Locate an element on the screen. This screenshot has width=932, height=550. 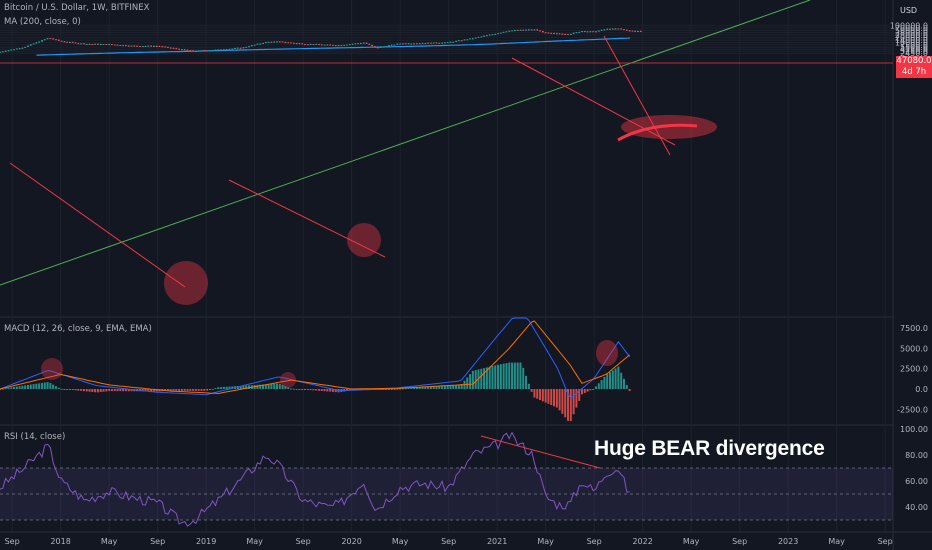
price-tick-label: 10000.0 is located at coordinates (911, 43).